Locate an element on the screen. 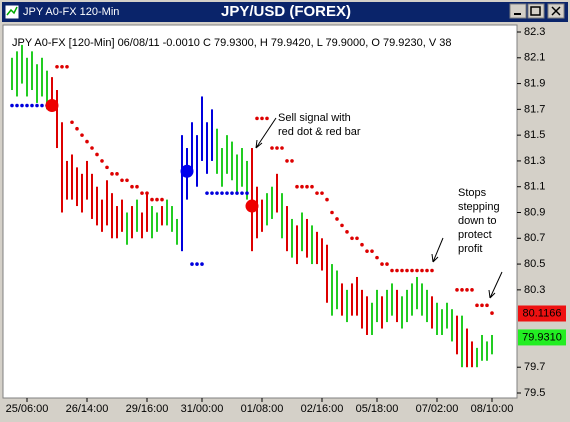 This screenshot has width=570, height=422. window-buttons is located at coordinates (537, 11).